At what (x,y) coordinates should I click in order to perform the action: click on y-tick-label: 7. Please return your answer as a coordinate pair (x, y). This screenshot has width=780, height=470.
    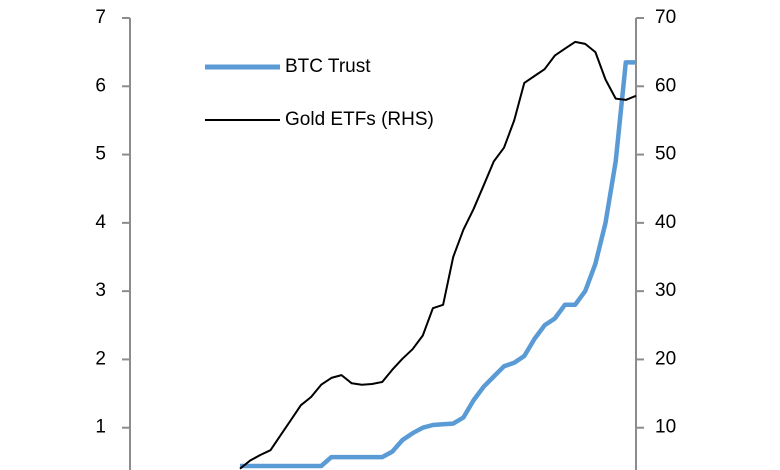
    Looking at the image, I should click on (100, 17).